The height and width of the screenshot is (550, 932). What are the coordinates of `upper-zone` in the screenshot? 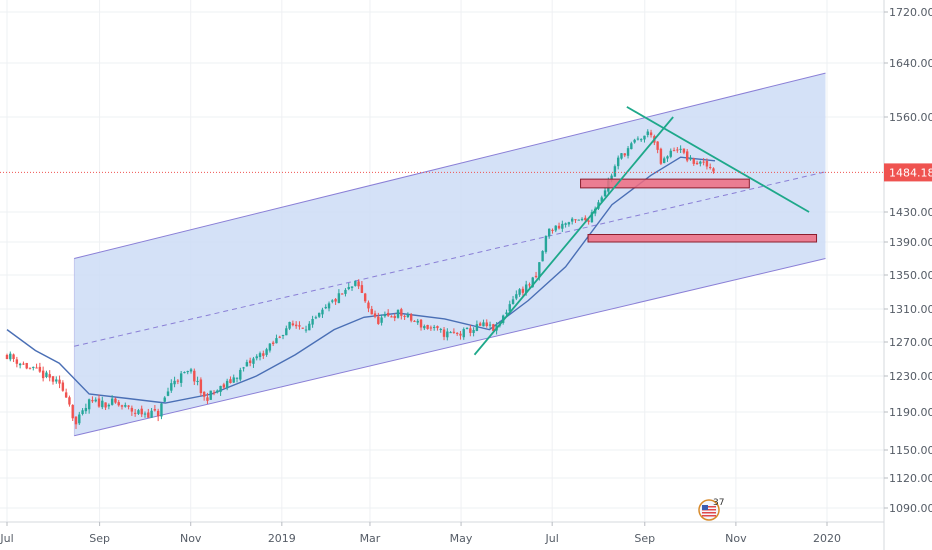 It's located at (665, 183).